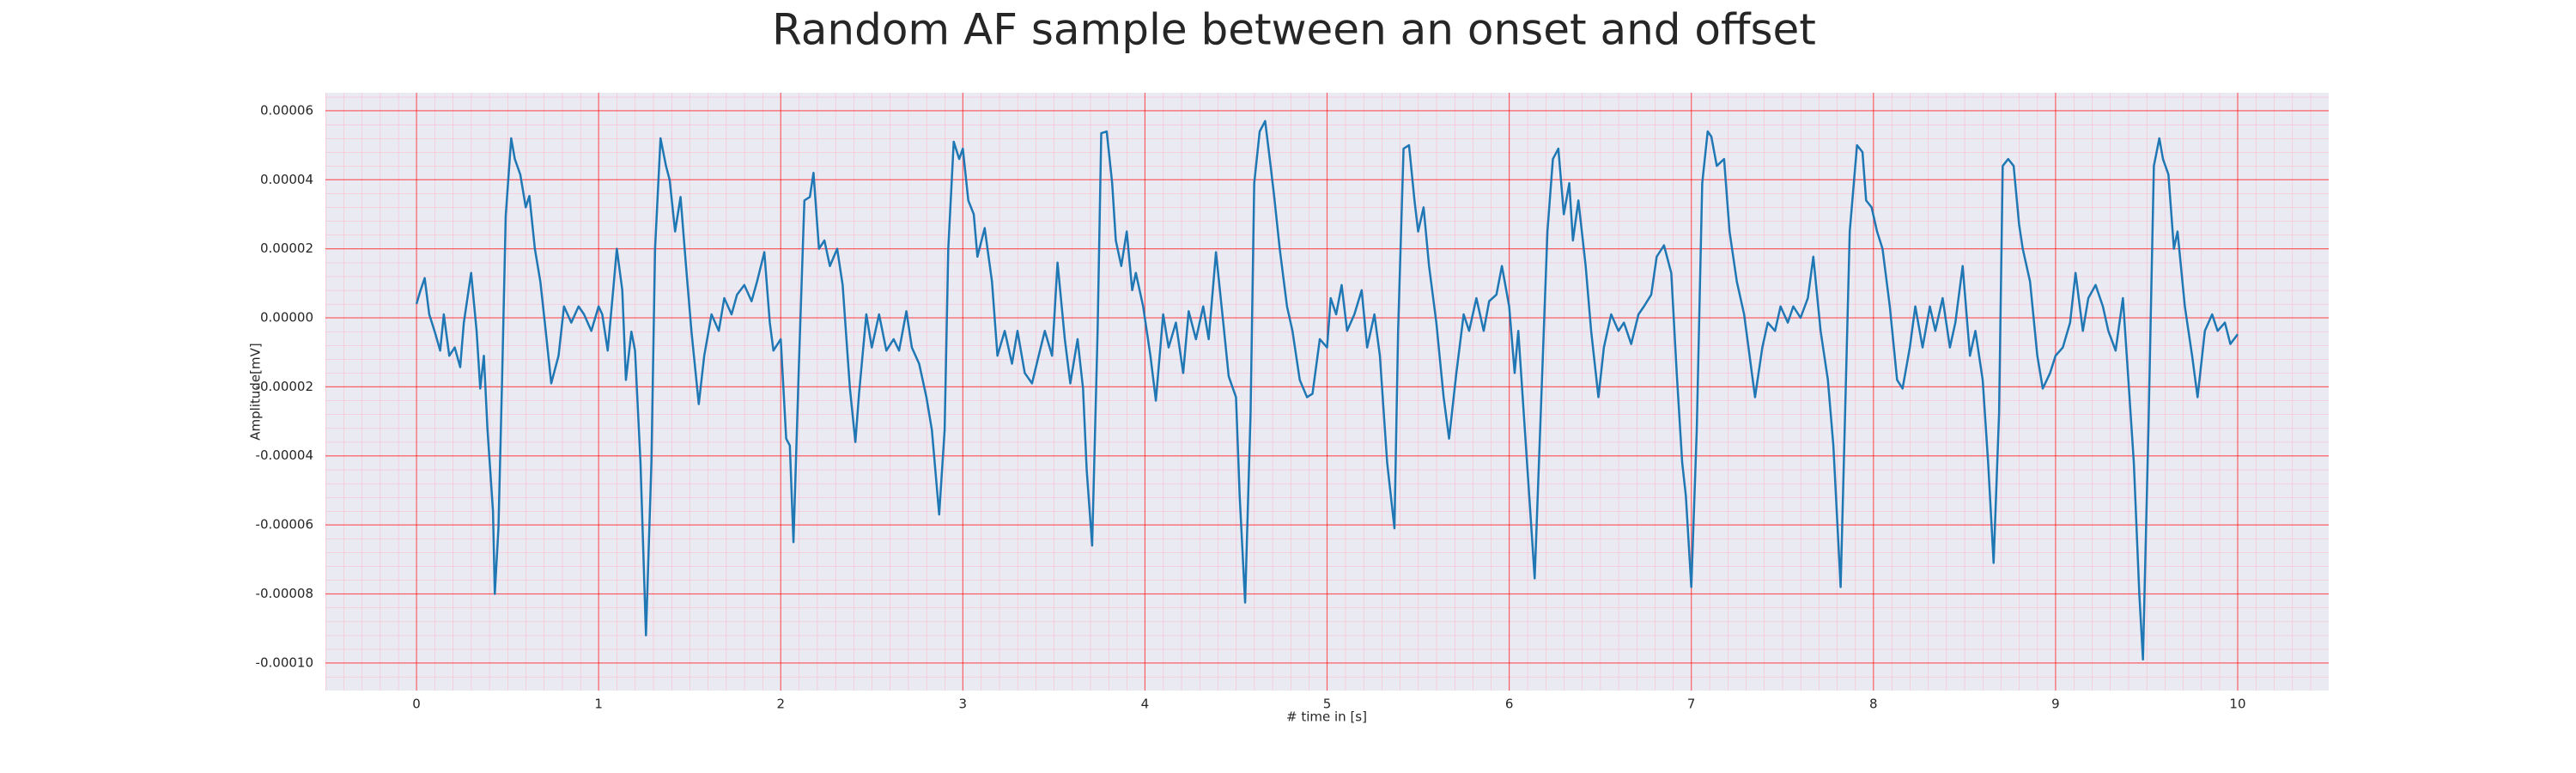 The image size is (2576, 773). I want to click on y-tick-label: -0.00010, so click(284, 662).